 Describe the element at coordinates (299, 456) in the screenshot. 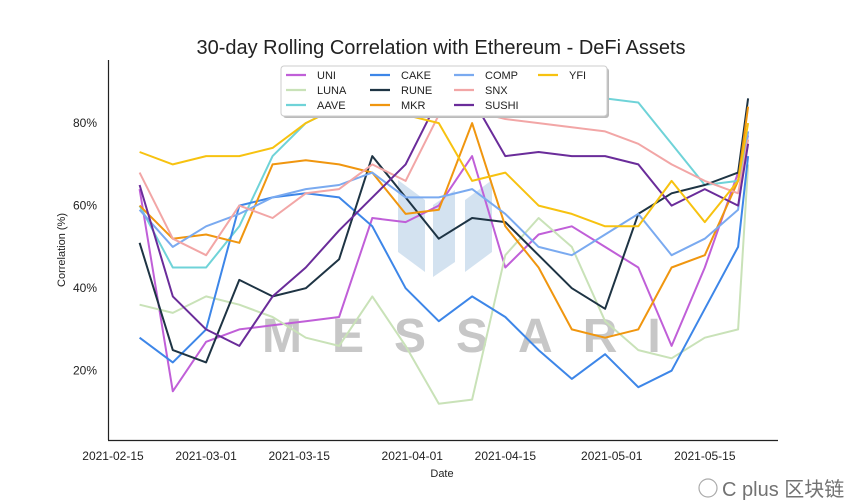

I see `x-tick-label: 2021-03-15` at that location.